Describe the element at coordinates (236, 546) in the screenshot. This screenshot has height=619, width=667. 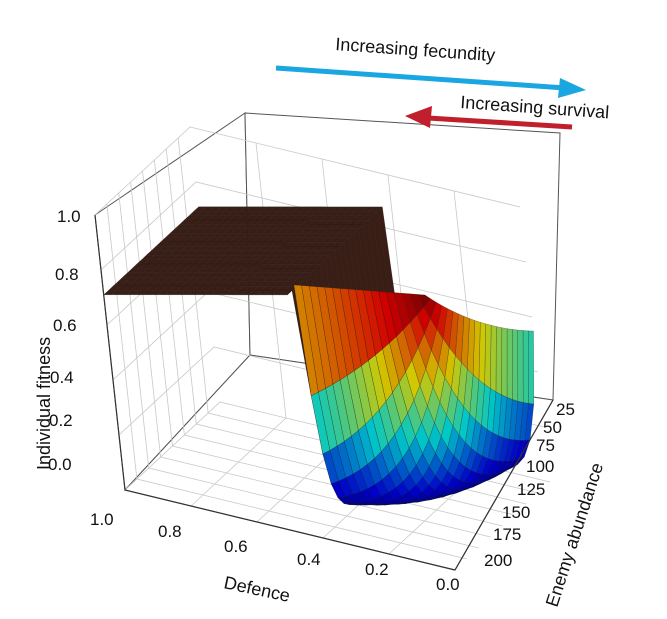
I see `x-tick-label: 0.6` at that location.